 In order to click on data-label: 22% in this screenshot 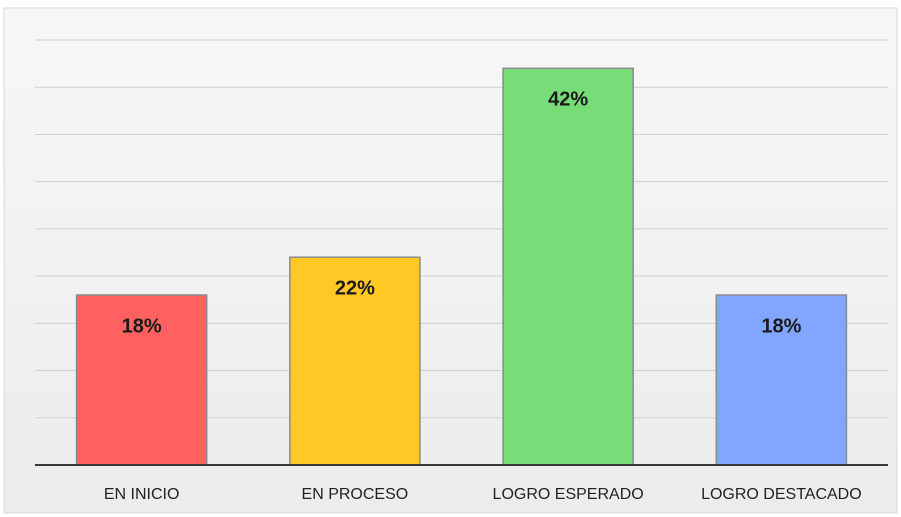, I will do `click(355, 289)`.